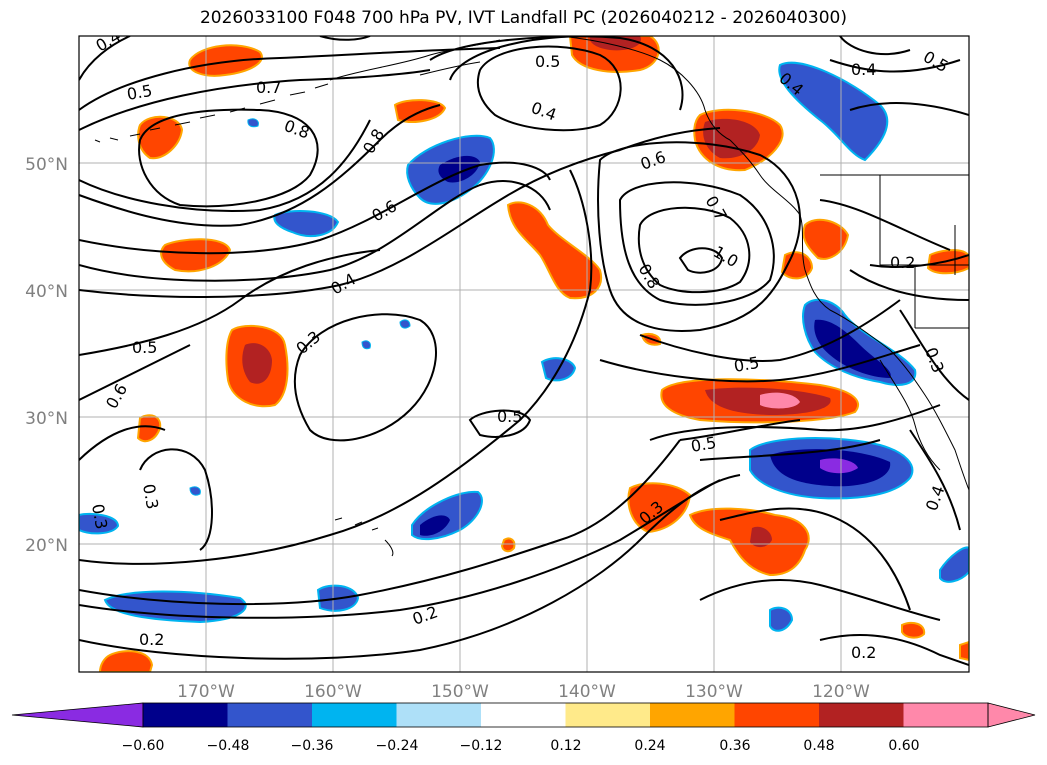 The image size is (1047, 765). Describe the element at coordinates (523, 692) in the screenshot. I see `longitude-labels: 170°W 160°W 150°W 140°W 130°W 120°W` at that location.